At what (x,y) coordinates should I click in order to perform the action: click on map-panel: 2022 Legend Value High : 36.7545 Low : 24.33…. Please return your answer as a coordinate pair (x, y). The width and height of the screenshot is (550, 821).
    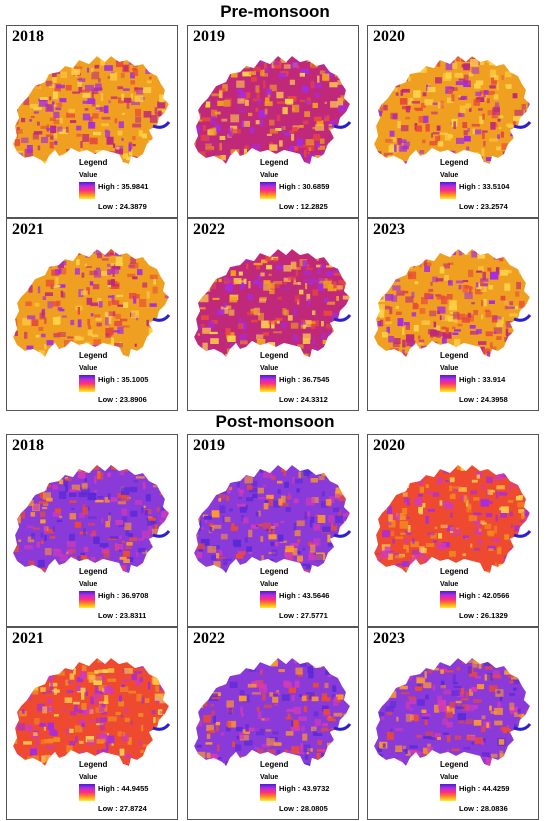
    Looking at the image, I should click on (273, 314).